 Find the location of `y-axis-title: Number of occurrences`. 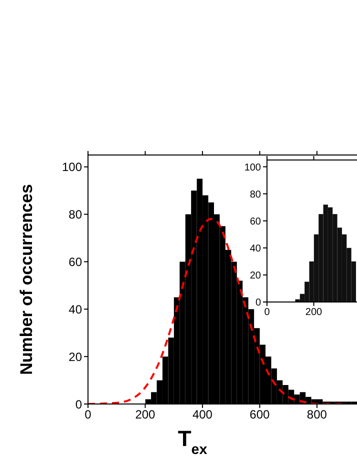

y-axis-title: Number of occurrences is located at coordinates (26, 279).